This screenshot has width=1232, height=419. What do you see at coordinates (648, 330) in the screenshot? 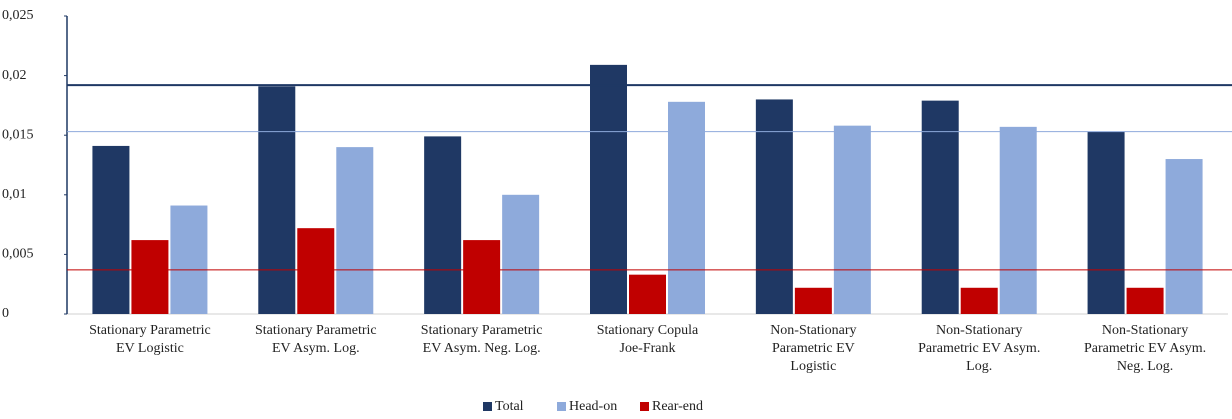
I see `x-tick-label: Stationary Copula` at bounding box center [648, 330].